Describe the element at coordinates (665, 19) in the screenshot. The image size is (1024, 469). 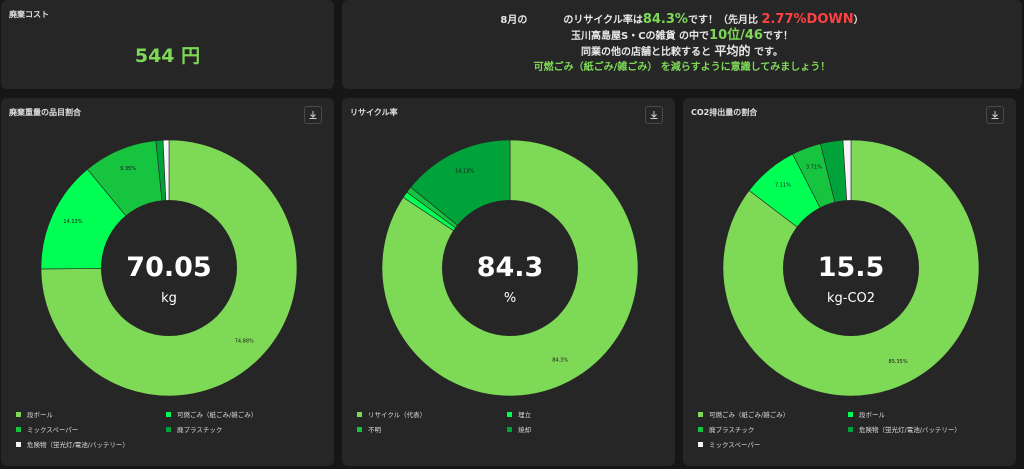
I see `recycle-rate: 84.3%` at that location.